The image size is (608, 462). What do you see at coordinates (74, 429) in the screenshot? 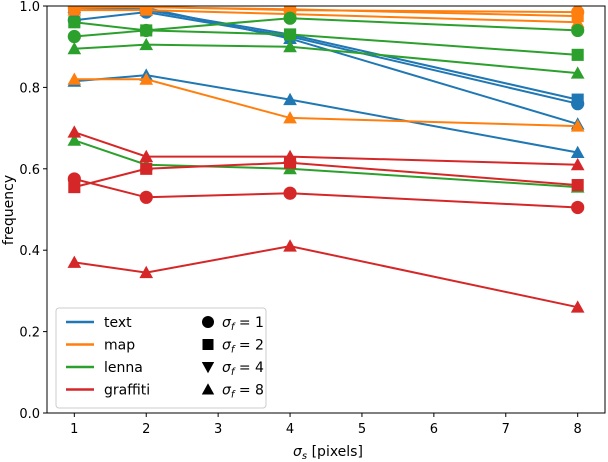
I see `x-tick-label: 1` at bounding box center [74, 429].